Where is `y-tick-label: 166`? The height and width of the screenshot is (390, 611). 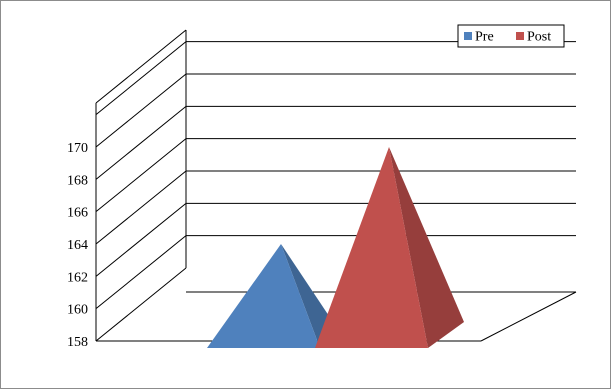 y-tick-label: 166 is located at coordinates (77, 213).